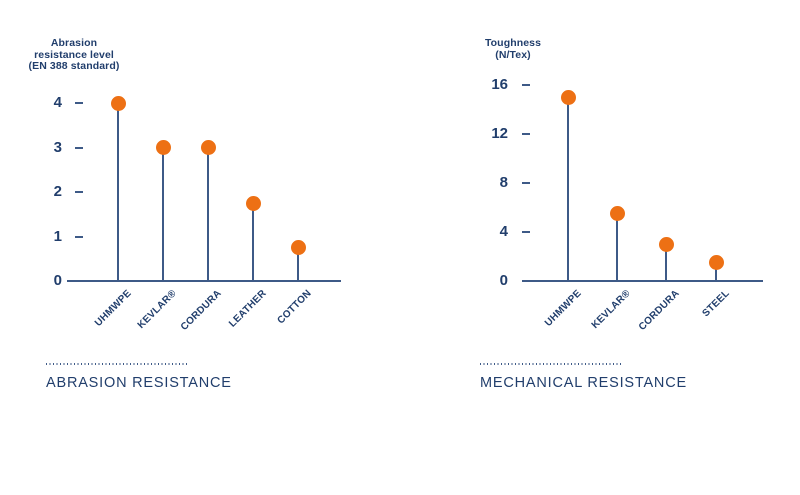 The height and width of the screenshot is (495, 800). I want to click on mechanical-caption-block: MECHANICAL RESISTANCE, so click(583, 377).